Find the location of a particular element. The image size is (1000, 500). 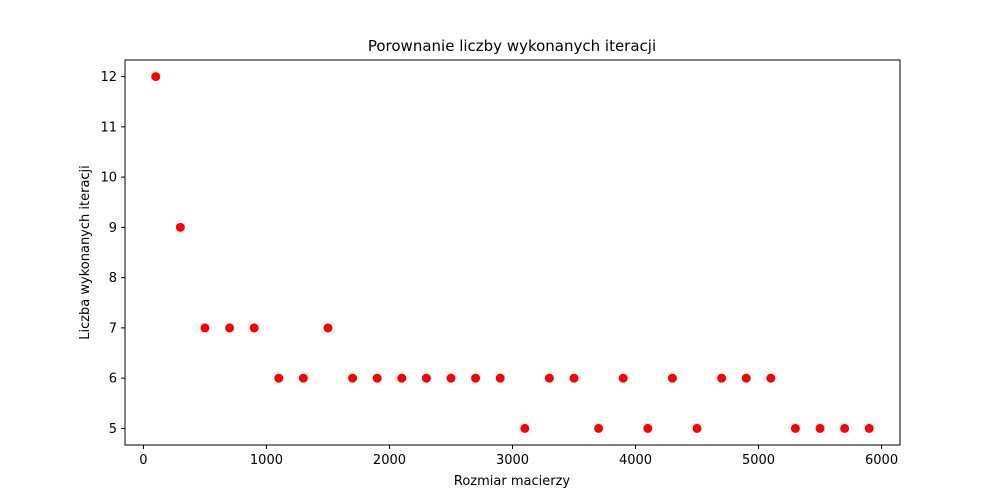

y-axis: 5 6 7 8 9 10 11 12 is located at coordinates (112, 253).